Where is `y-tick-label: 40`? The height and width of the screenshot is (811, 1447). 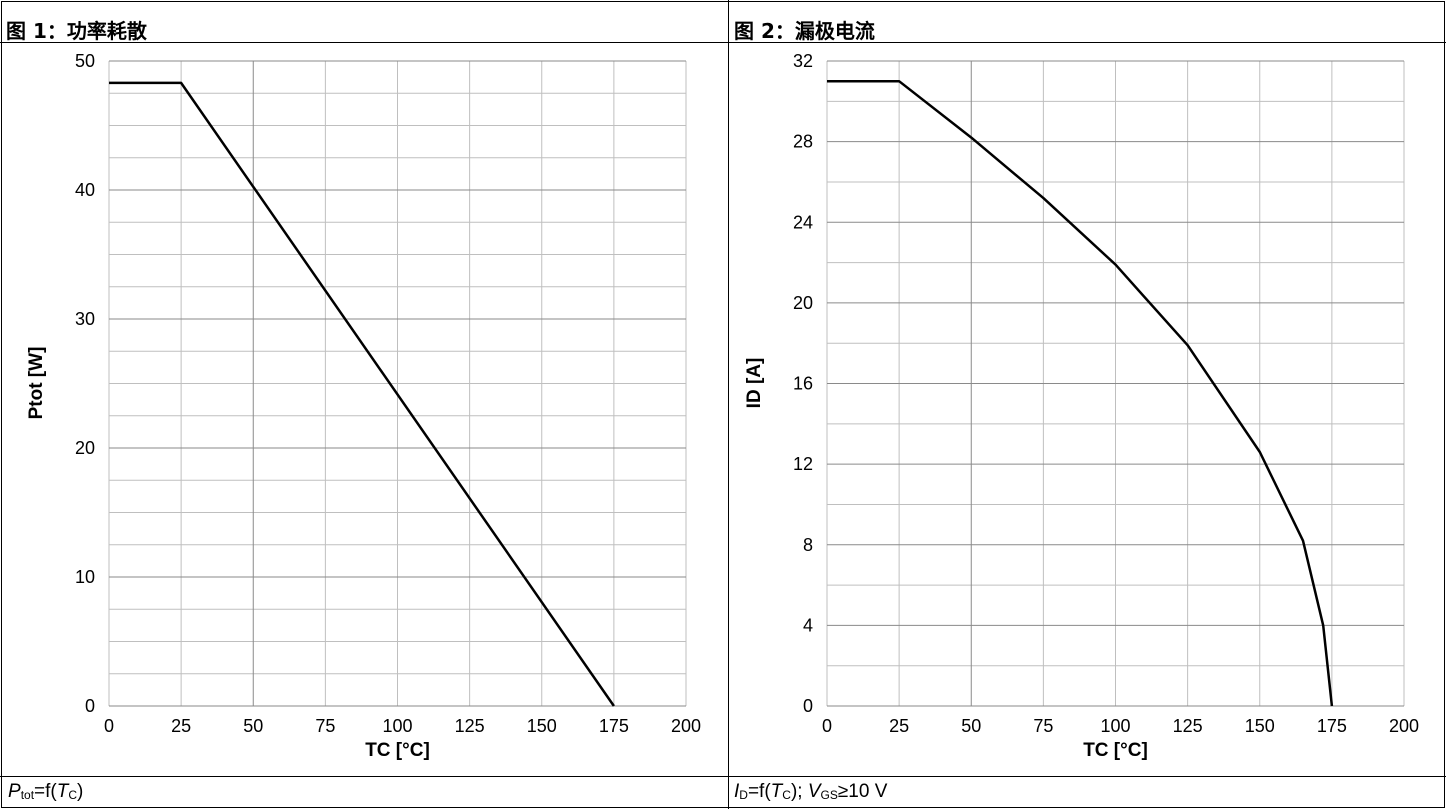
y-tick-label: 40 is located at coordinates (85, 190).